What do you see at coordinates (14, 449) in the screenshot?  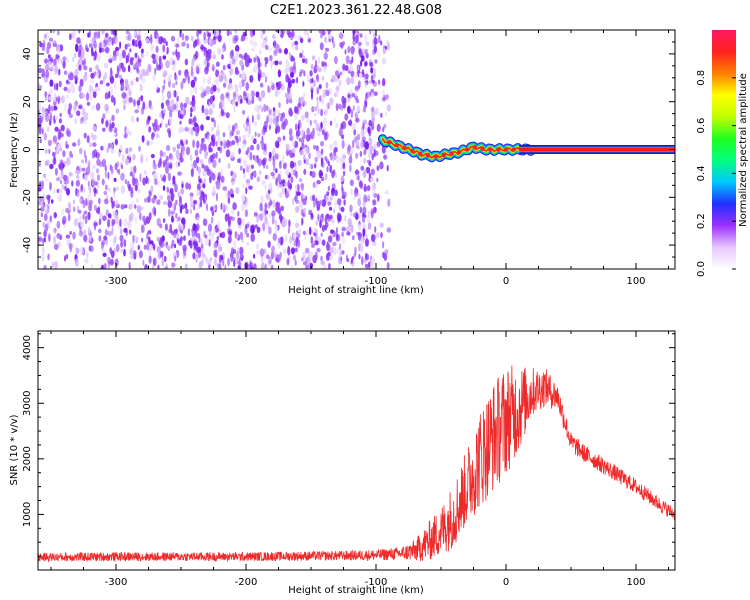 I see `snr-y-label: SNR (10 * v/v)` at bounding box center [14, 449].